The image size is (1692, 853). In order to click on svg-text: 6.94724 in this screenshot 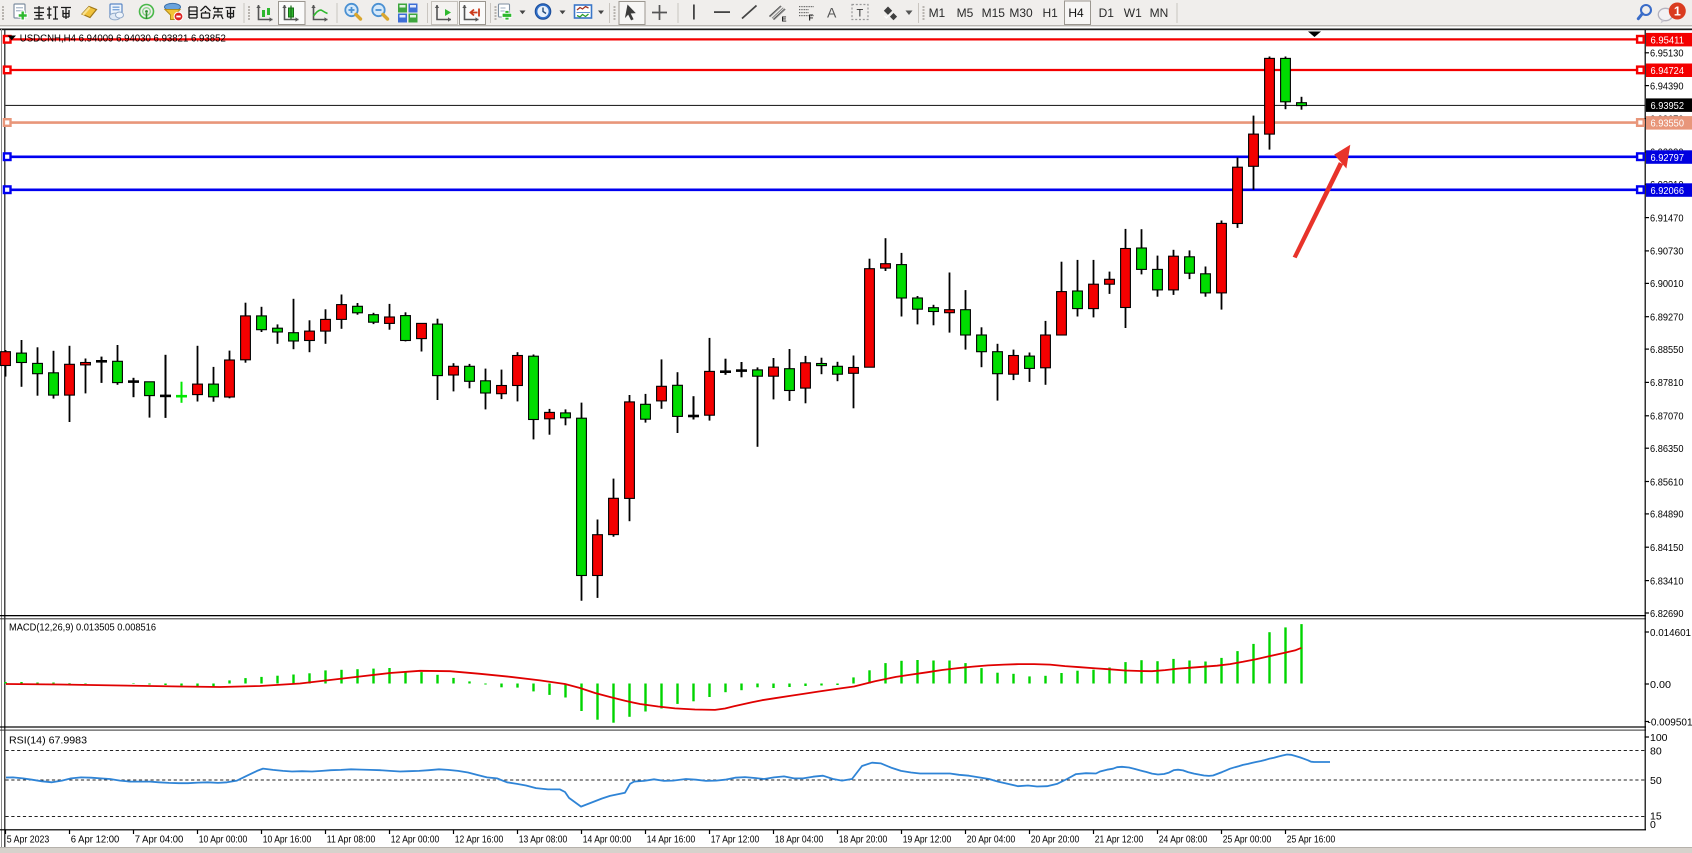, I will do `click(1668, 71)`.